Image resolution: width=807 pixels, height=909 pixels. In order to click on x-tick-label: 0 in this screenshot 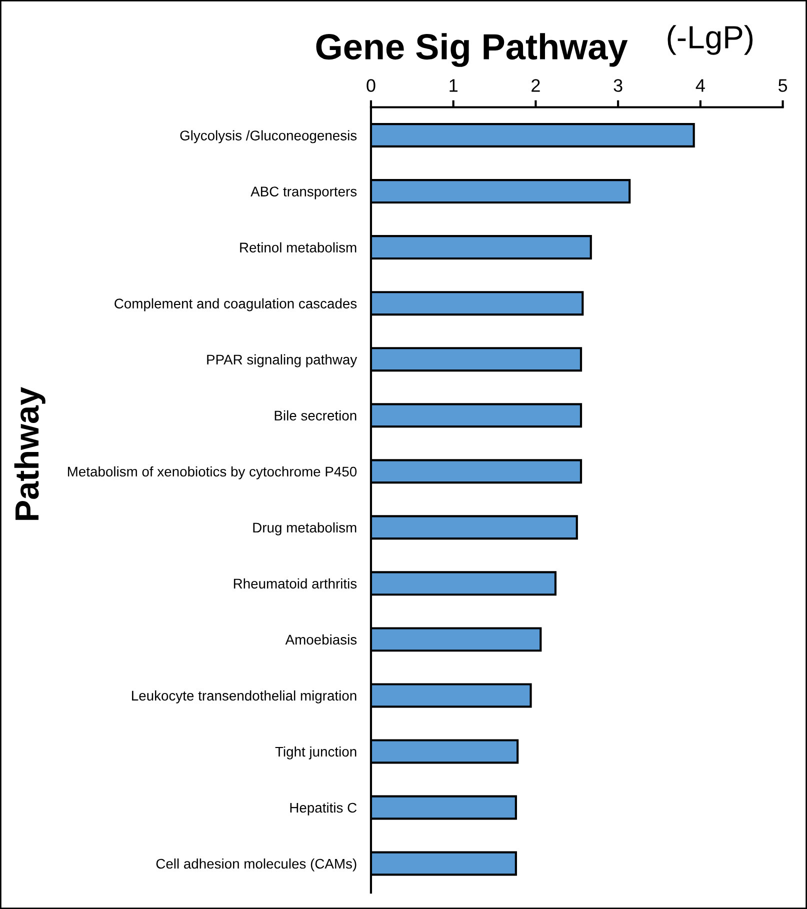, I will do `click(371, 85)`.